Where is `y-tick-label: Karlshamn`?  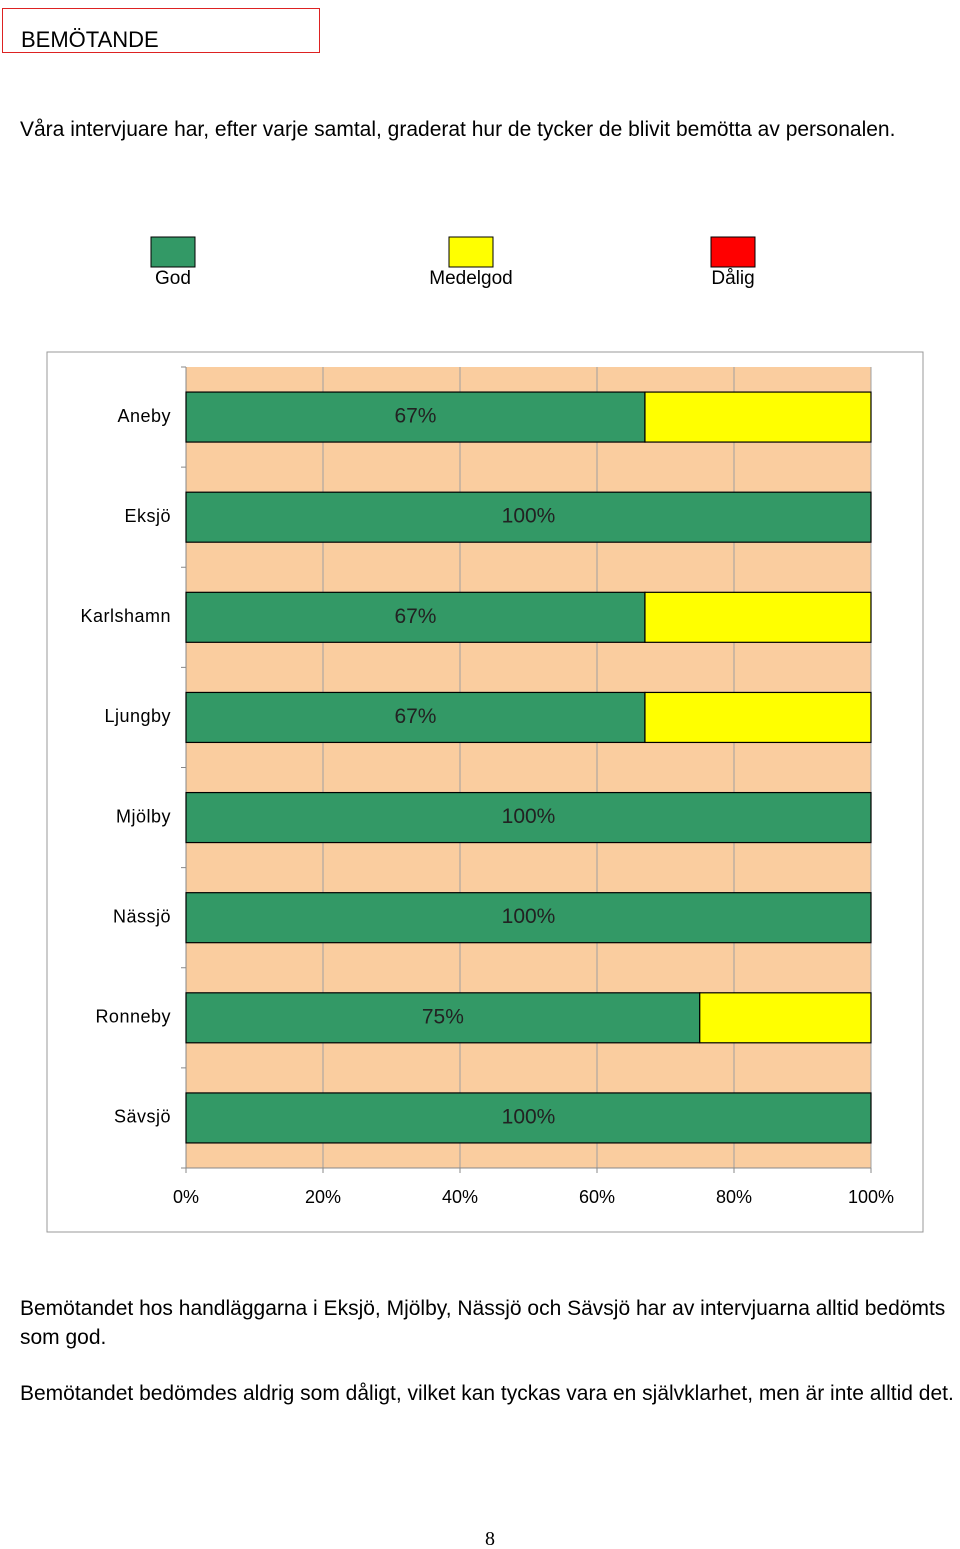
y-tick-label: Karlshamn is located at coordinates (125, 616).